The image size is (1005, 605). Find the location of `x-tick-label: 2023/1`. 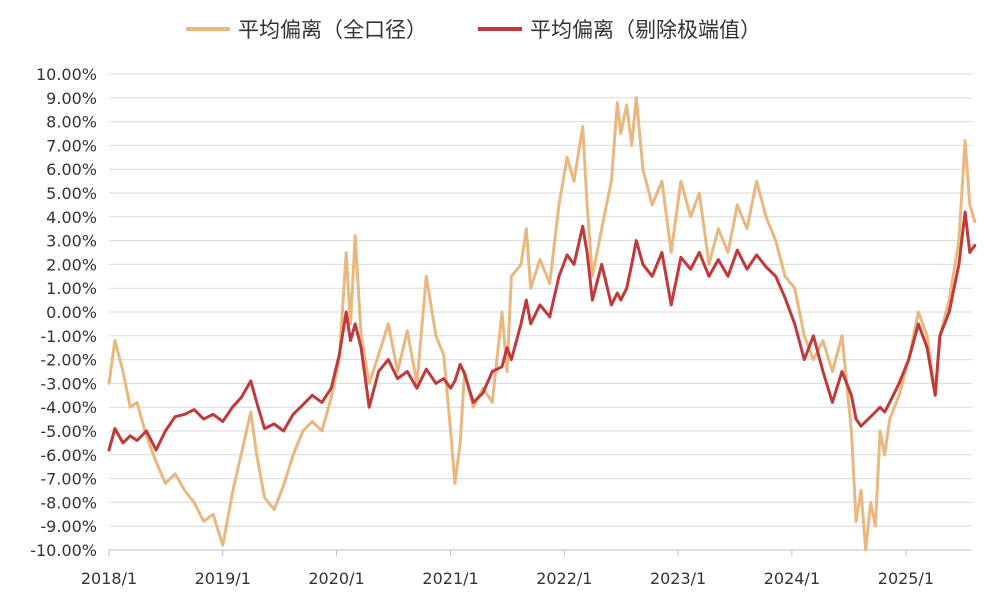

x-tick-label: 2023/1 is located at coordinates (678, 578).